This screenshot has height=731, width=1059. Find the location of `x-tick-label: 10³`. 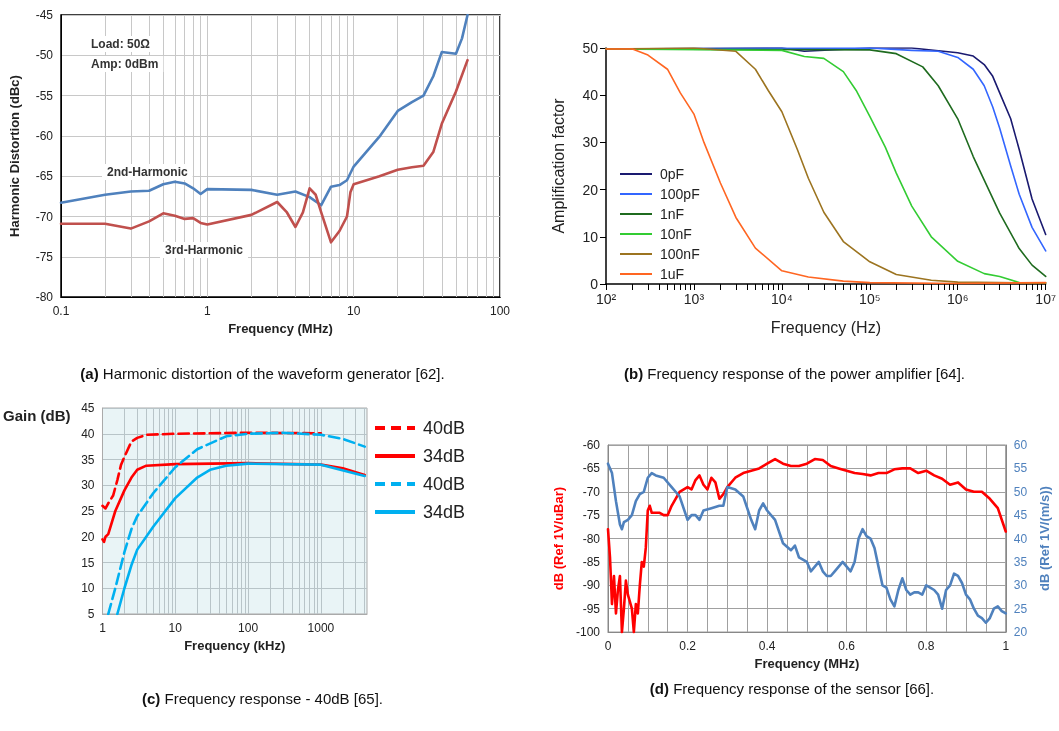

x-tick-label: 10³ is located at coordinates (694, 299).